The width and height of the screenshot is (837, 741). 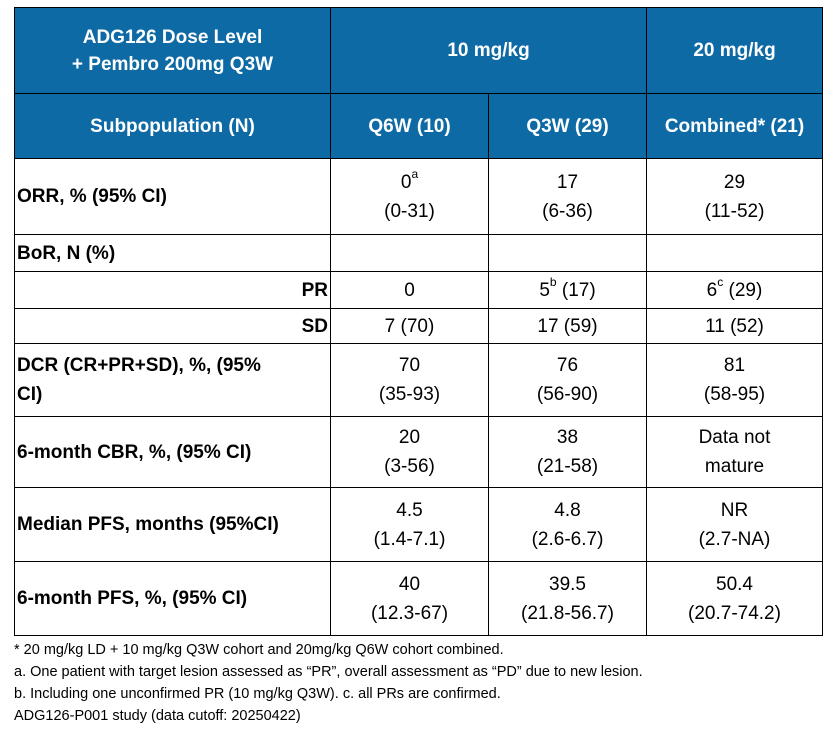 I want to click on header-dose-level-line2: + Pembro 200mg Q3W, so click(x=172, y=64).